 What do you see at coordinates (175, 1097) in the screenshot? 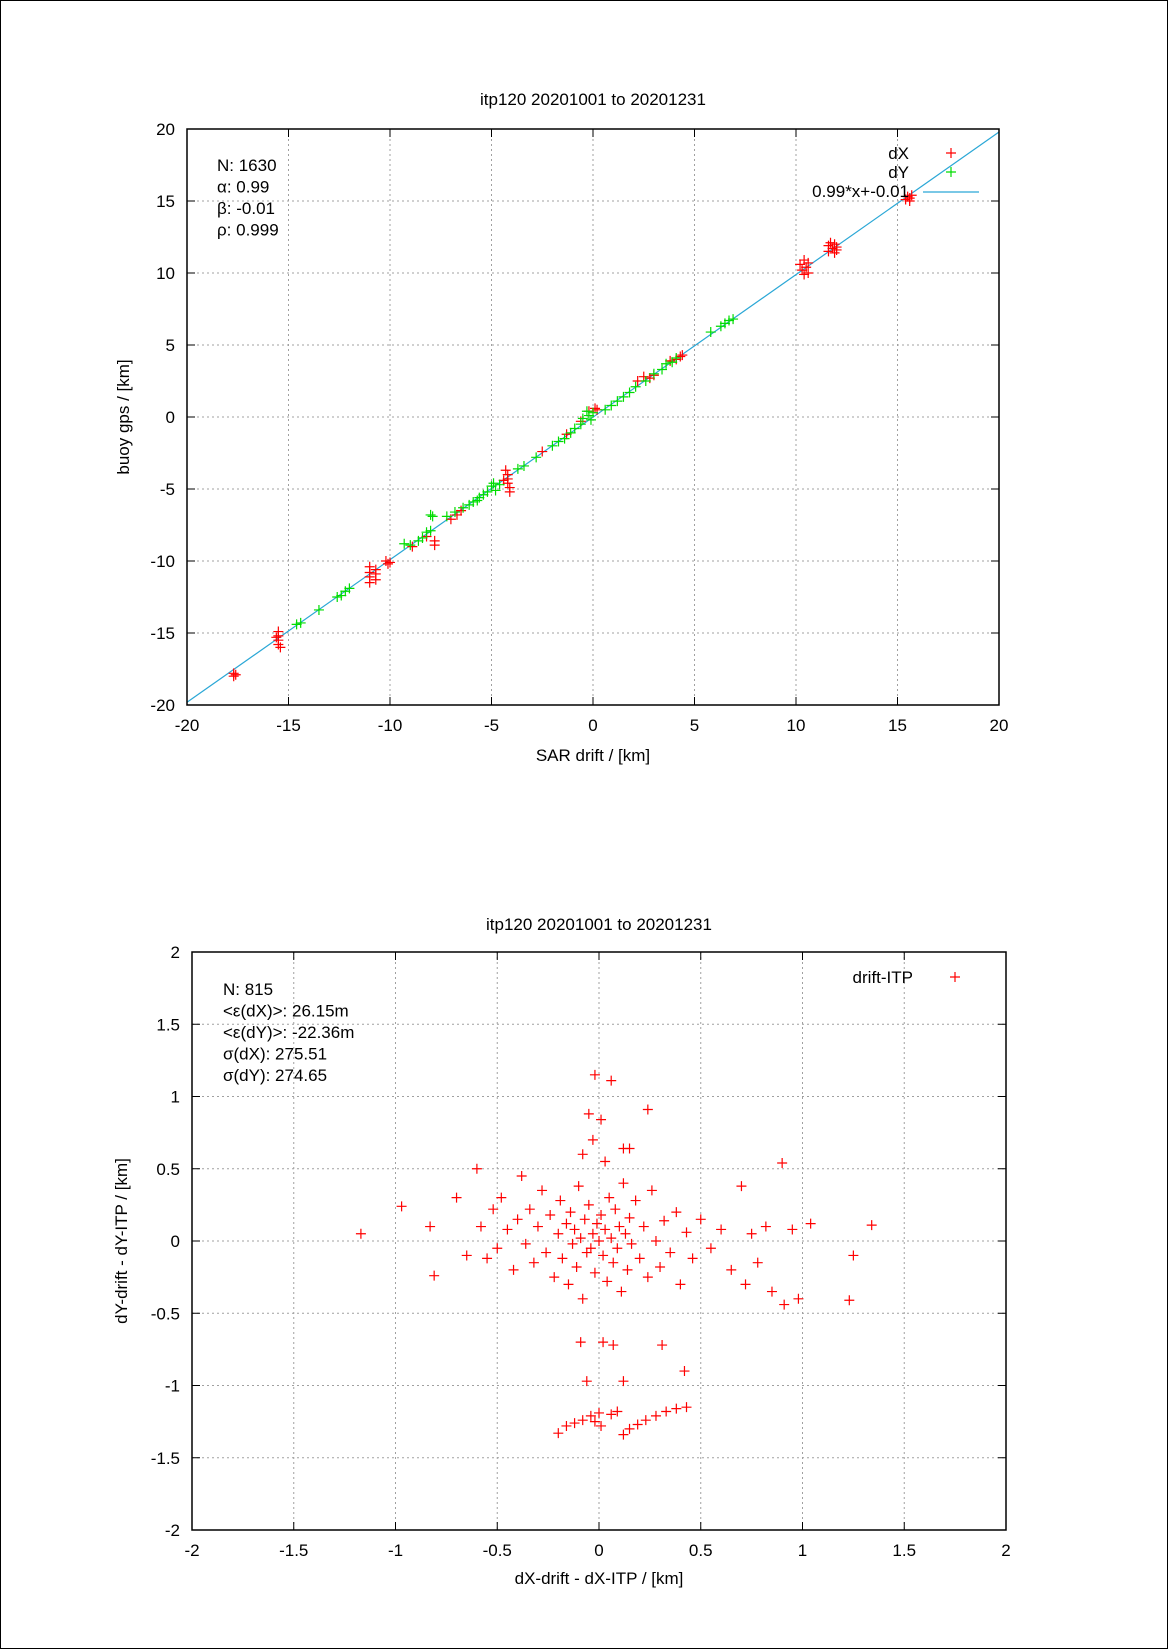
I see `y-tick-label: 1` at bounding box center [175, 1097].